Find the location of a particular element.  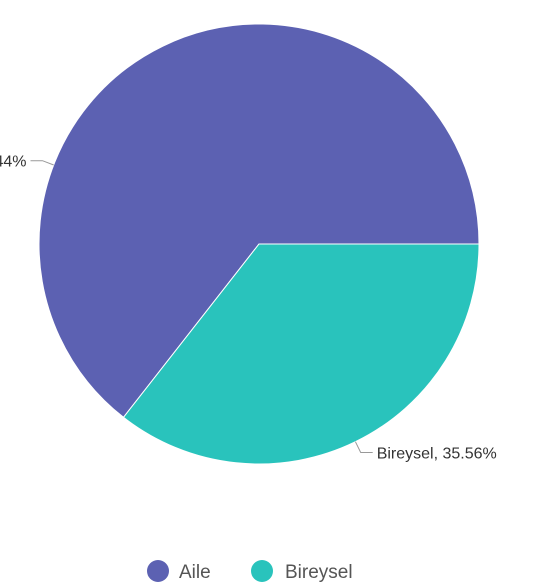

legend-label-bireysel: Bireysel is located at coordinates (319, 572).